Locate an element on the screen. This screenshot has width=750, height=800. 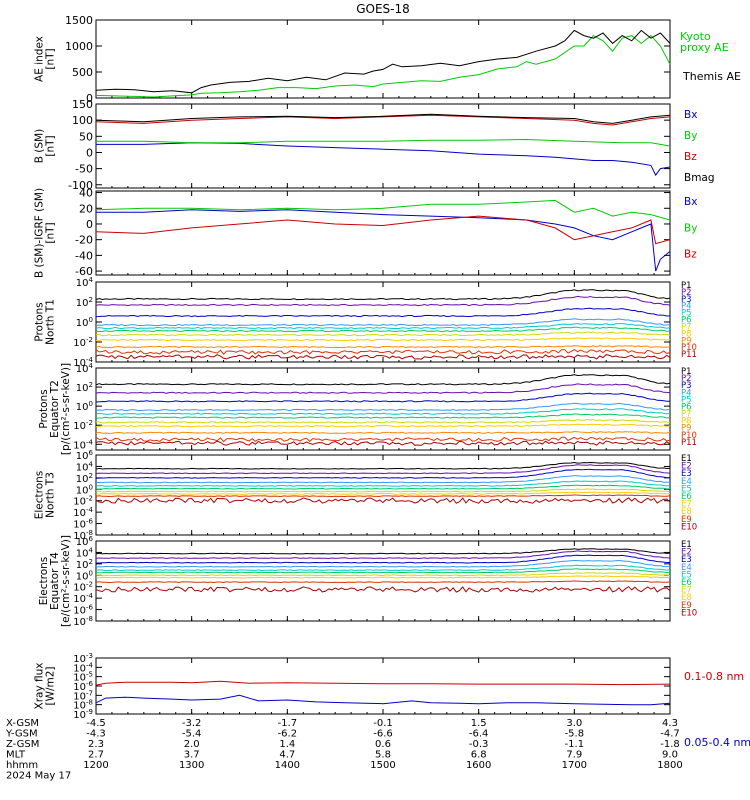
x-row-value: -4.5 is located at coordinates (96, 723).